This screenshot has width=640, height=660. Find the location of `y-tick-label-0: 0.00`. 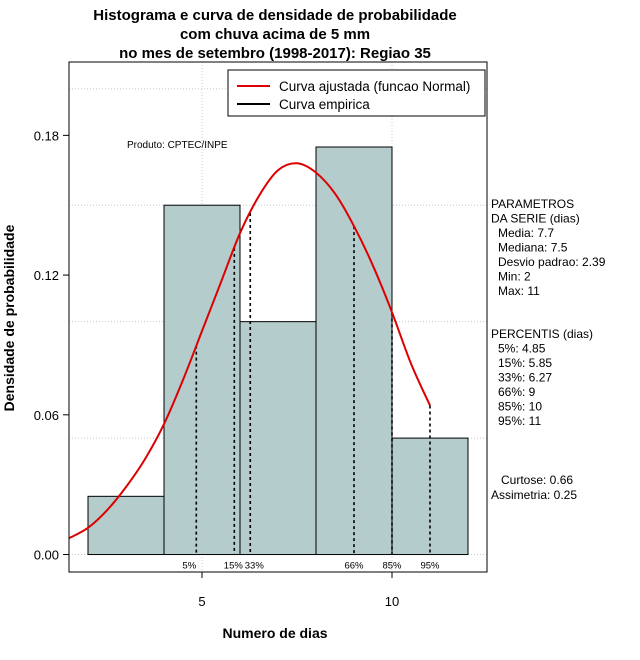

y-tick-label-0: 0.00 is located at coordinates (46, 555).